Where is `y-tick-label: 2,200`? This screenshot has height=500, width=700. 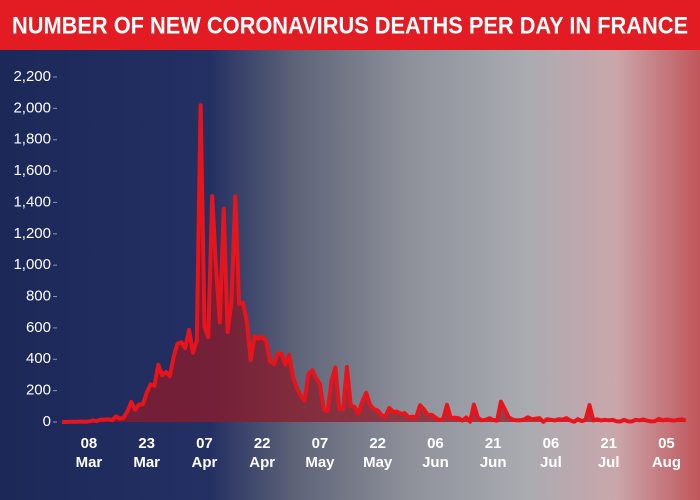 y-tick-label: 2,200 is located at coordinates (32, 76).